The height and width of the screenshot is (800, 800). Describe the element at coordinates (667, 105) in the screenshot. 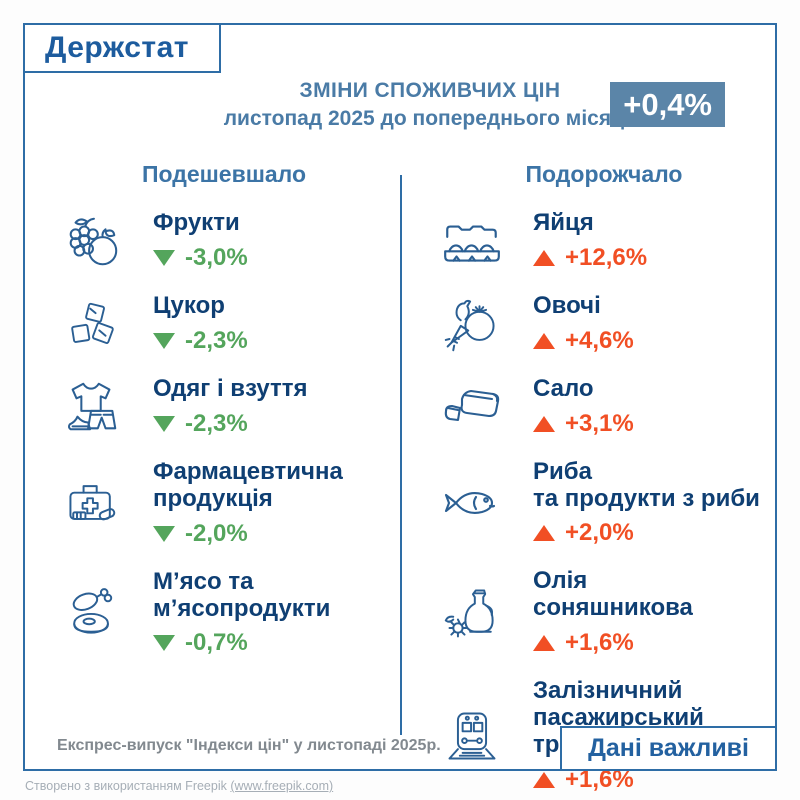

I see `overall-change-badge: +0,4%` at that location.